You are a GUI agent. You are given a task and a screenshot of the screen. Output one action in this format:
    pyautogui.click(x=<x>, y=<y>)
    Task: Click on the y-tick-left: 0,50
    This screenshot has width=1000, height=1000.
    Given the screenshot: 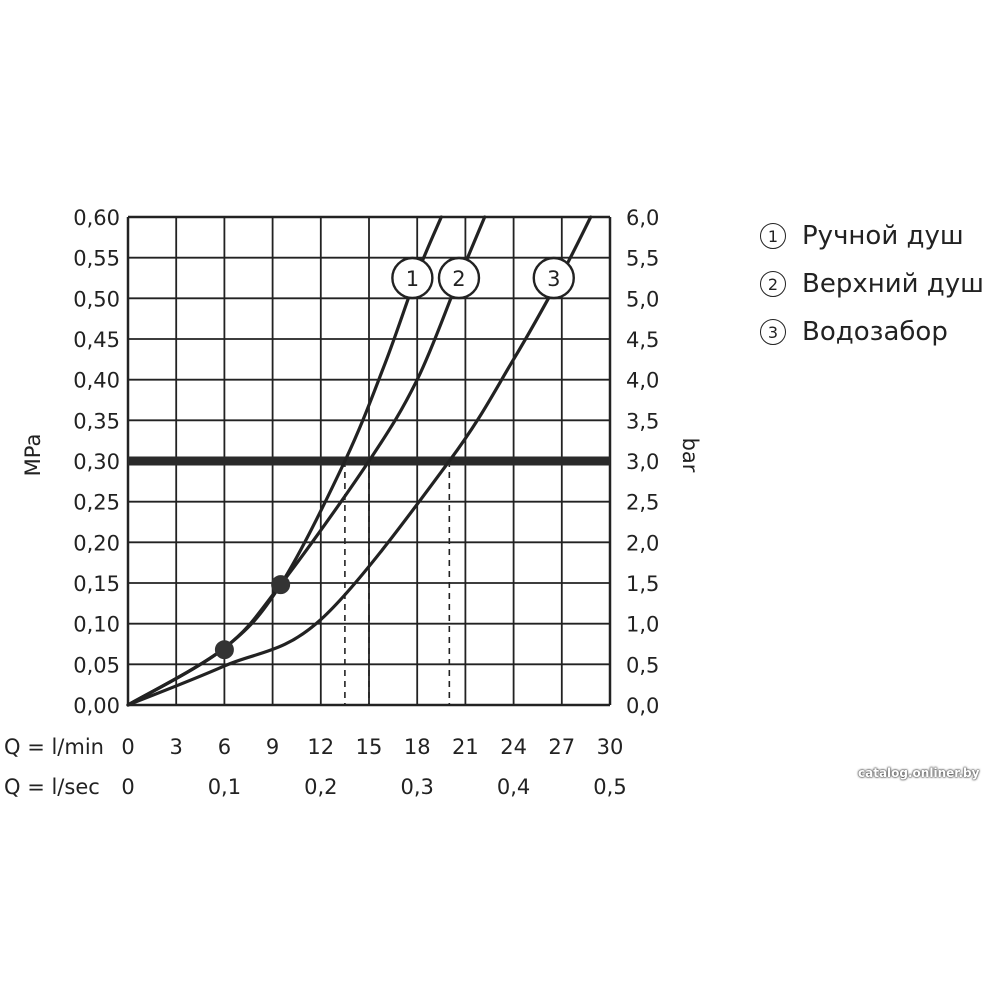 What is the action you would take?
    pyautogui.click(x=96, y=299)
    